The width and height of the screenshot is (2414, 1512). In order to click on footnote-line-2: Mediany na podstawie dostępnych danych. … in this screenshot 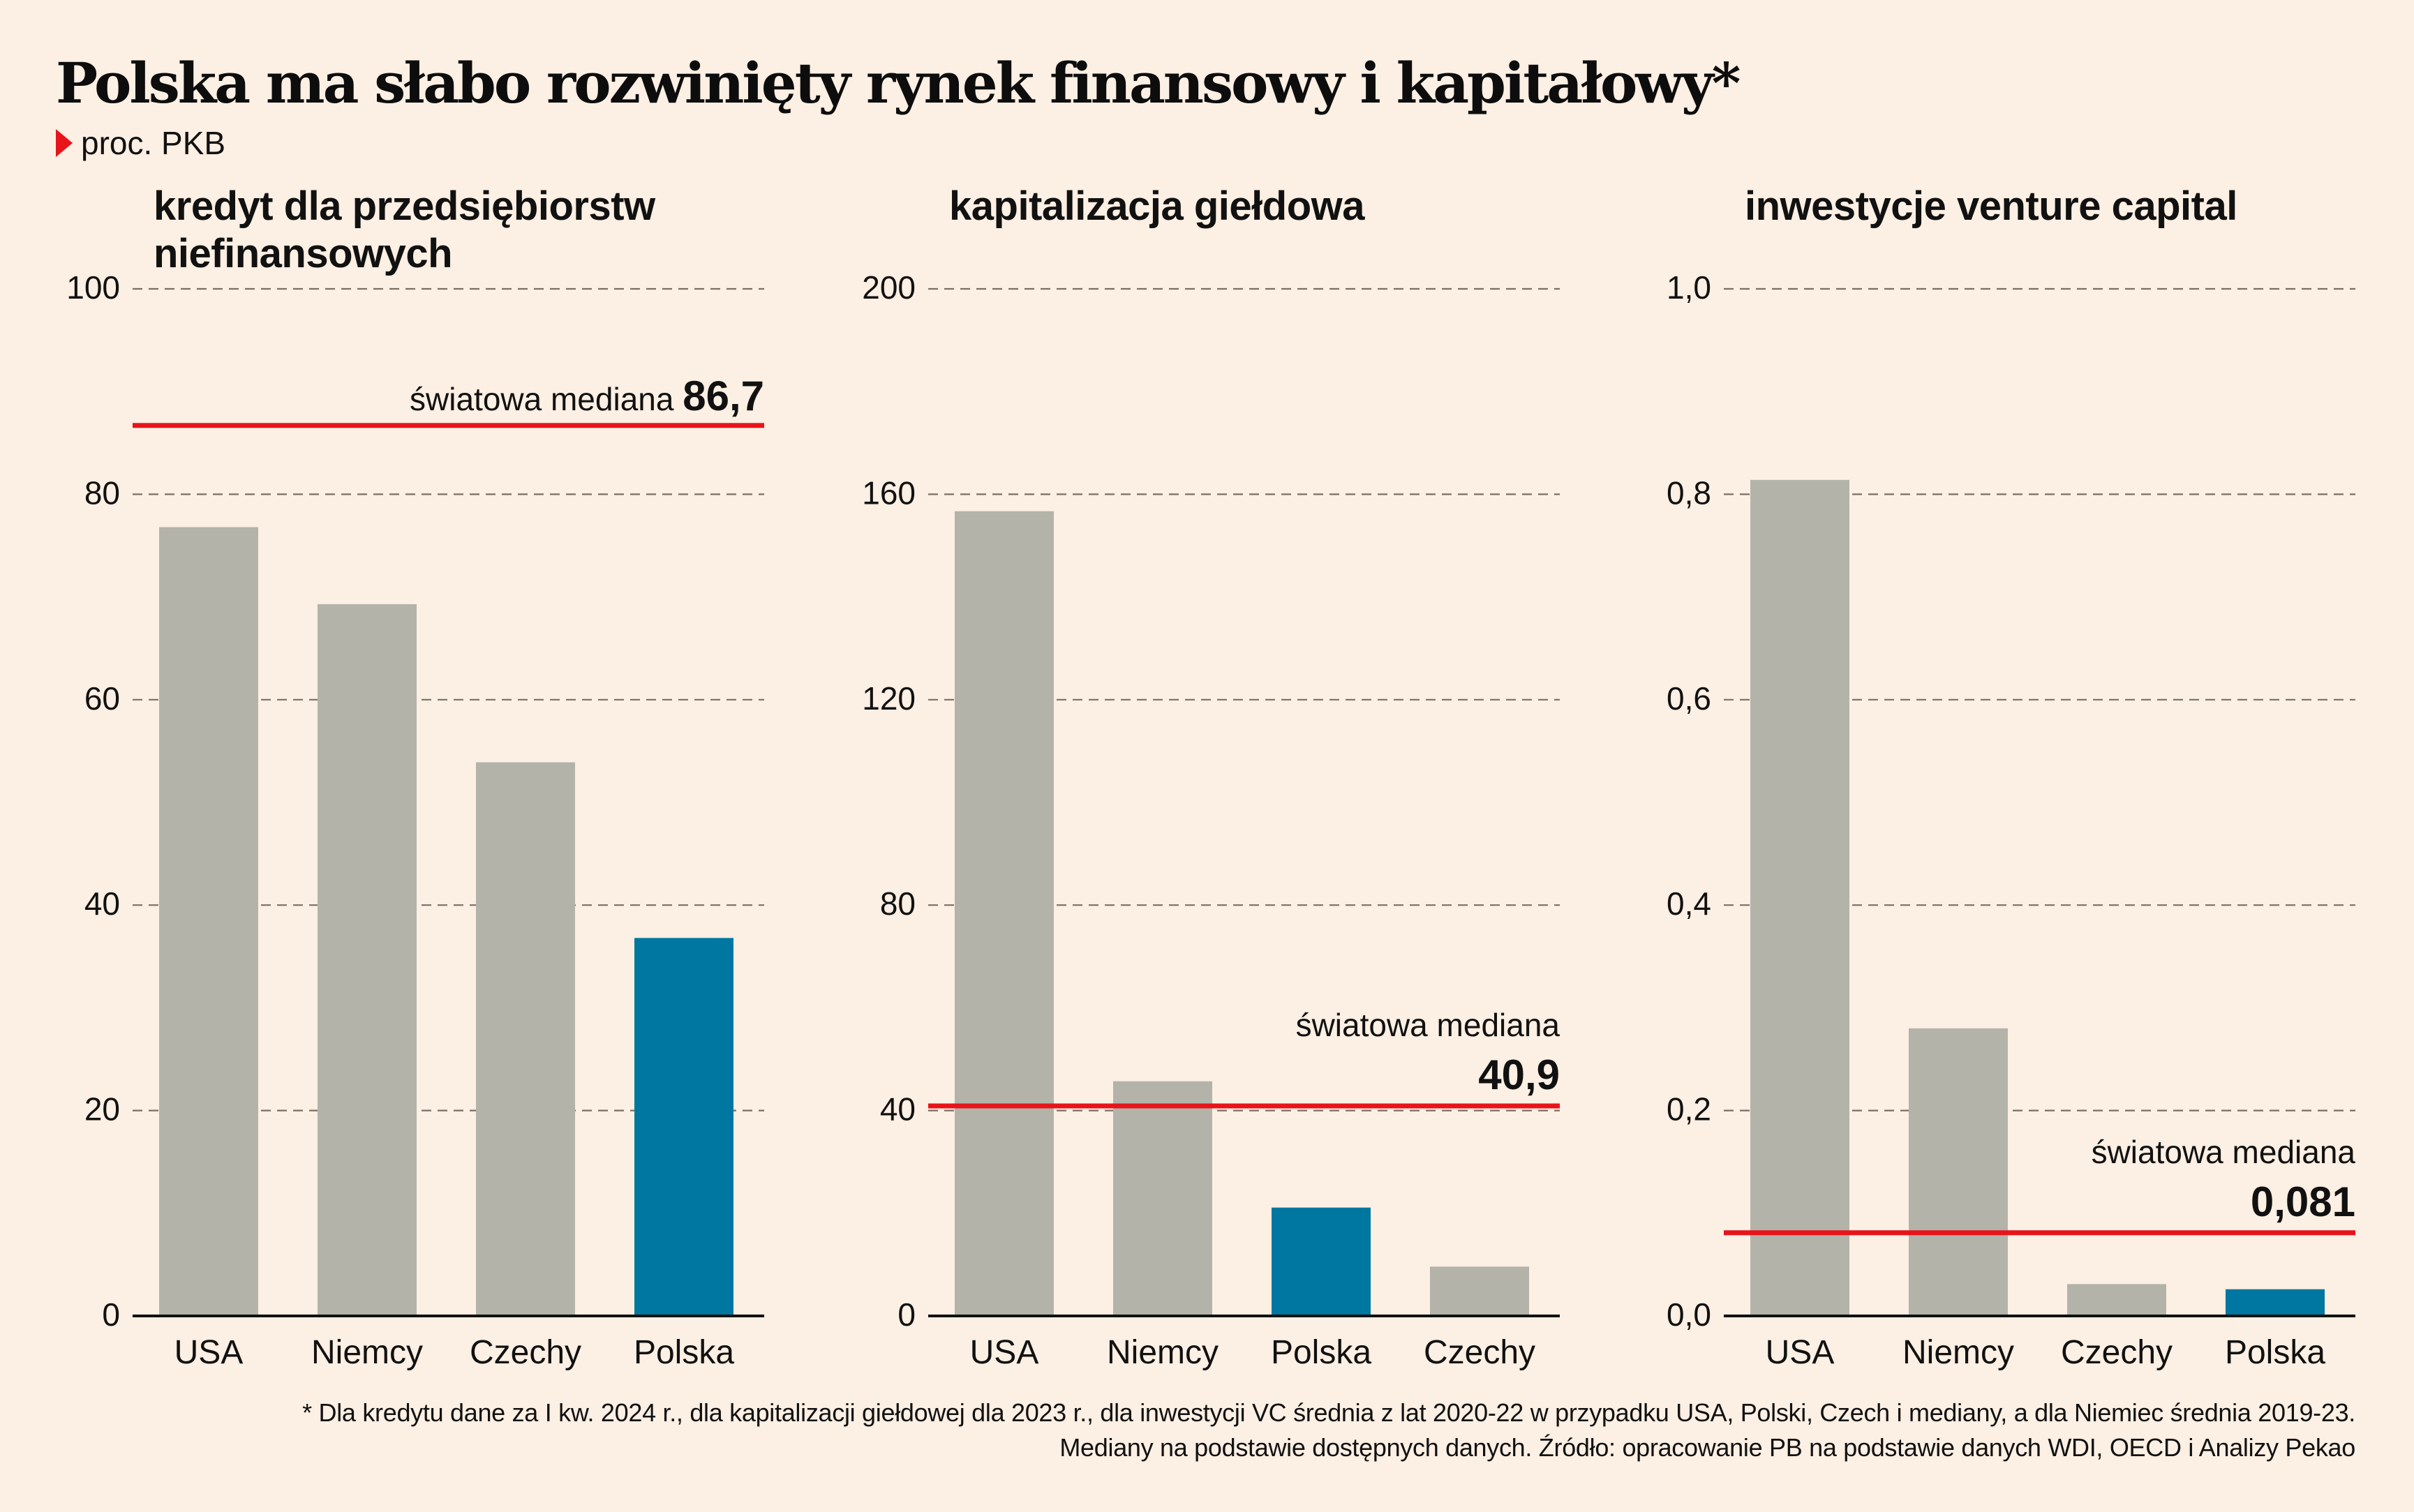, I will do `click(1707, 1447)`.